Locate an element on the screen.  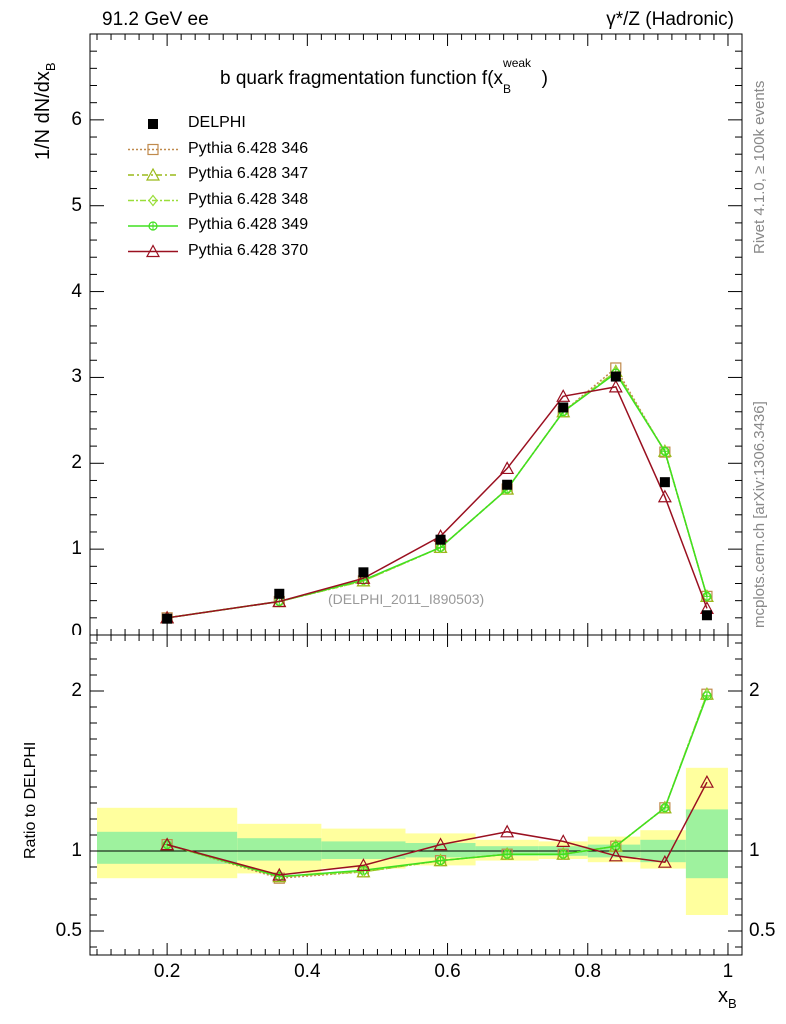
y-tick-label: 5 is located at coordinates (76, 205).